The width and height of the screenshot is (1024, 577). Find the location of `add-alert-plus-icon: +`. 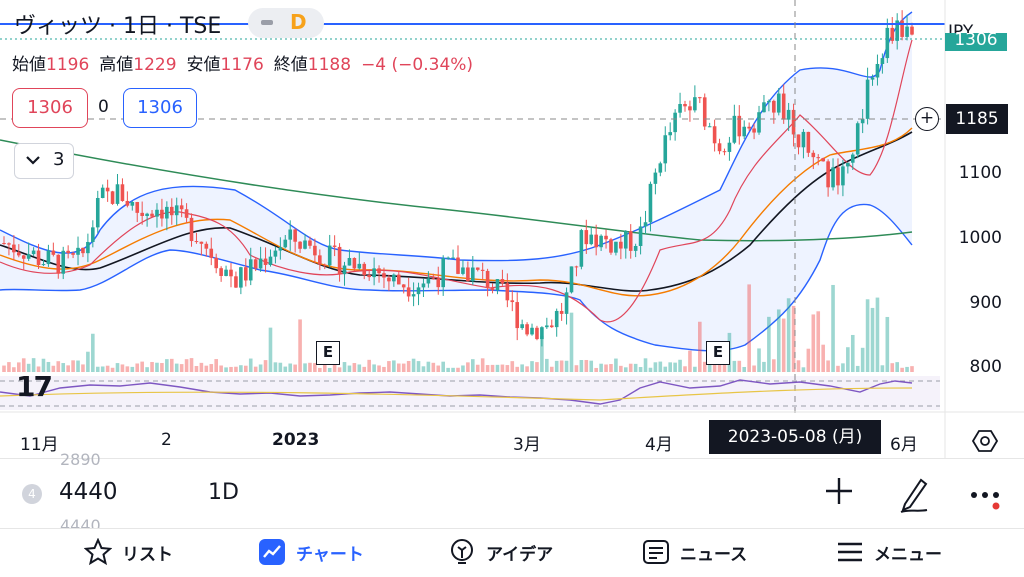

add-alert-plus-icon: + is located at coordinates (927, 119).